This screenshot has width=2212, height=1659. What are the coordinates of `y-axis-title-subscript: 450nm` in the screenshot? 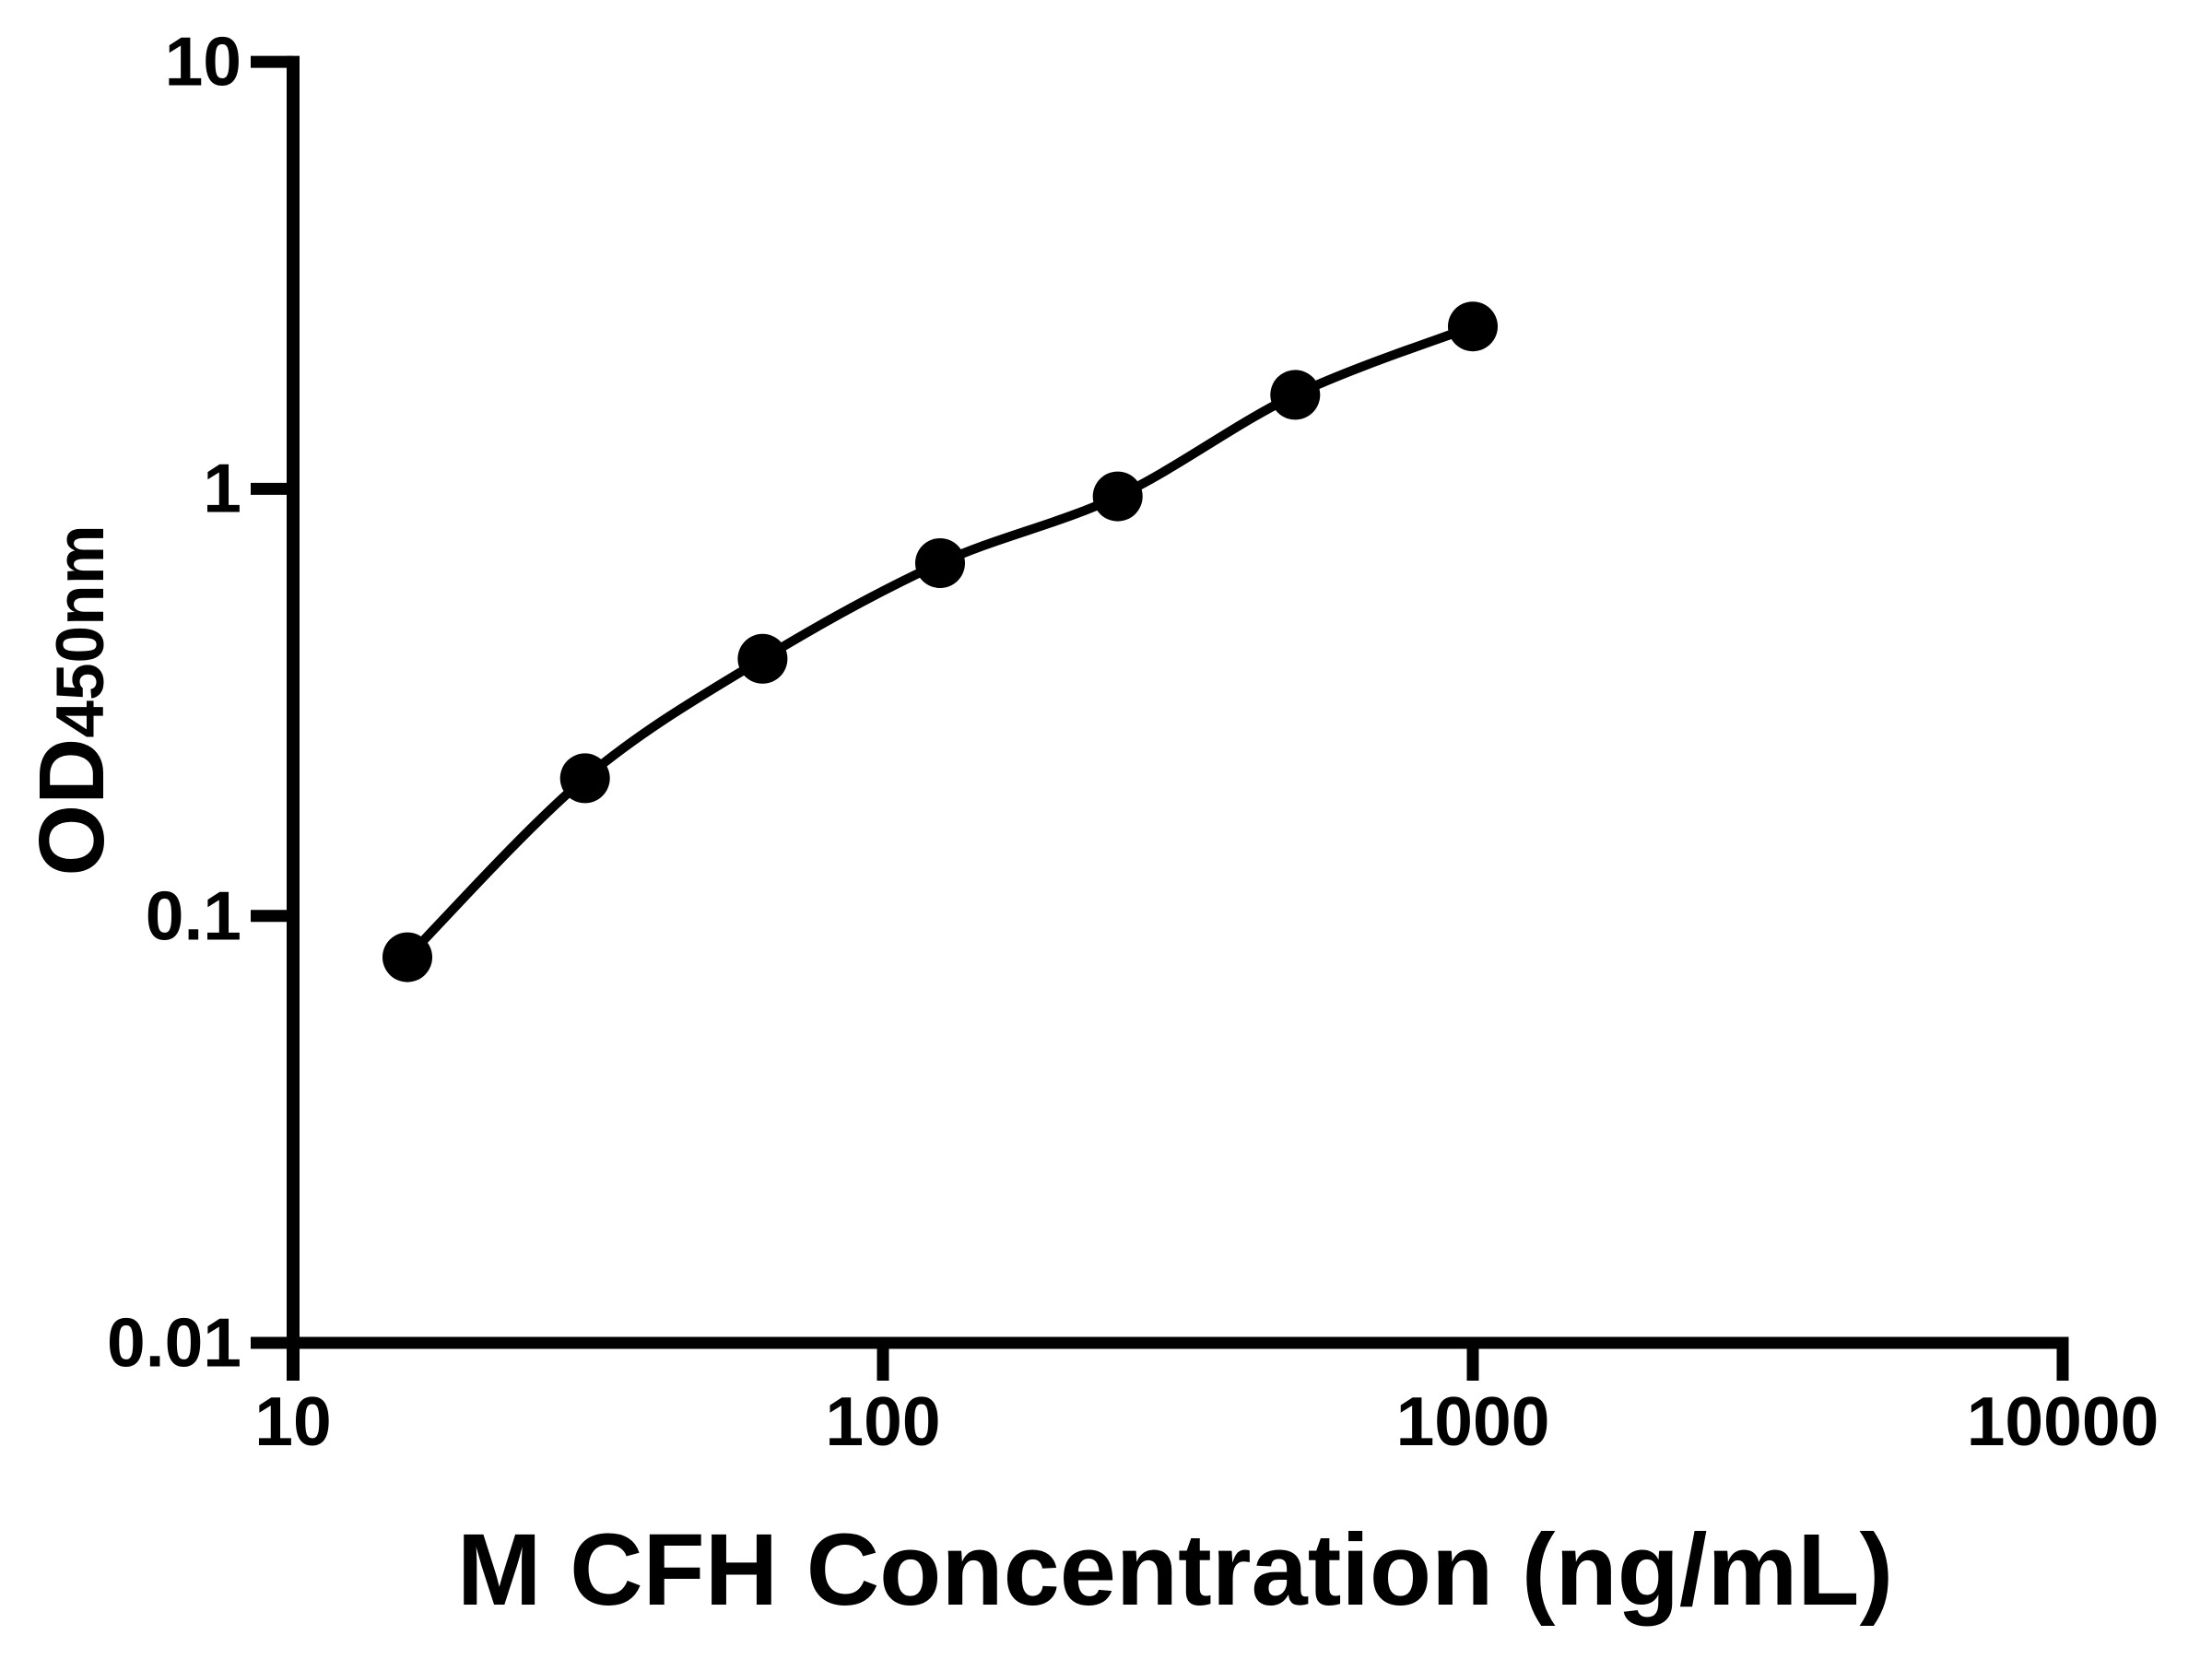 It's located at (80, 631).